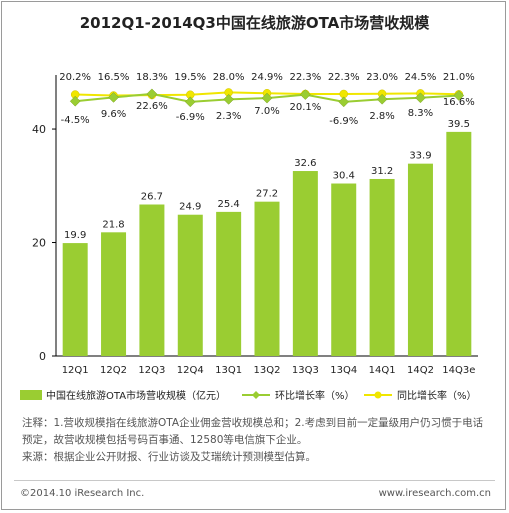  I want to click on legend-bar-label: 中国在线旅游OTA市场营收规模（亿元）, so click(136, 395).